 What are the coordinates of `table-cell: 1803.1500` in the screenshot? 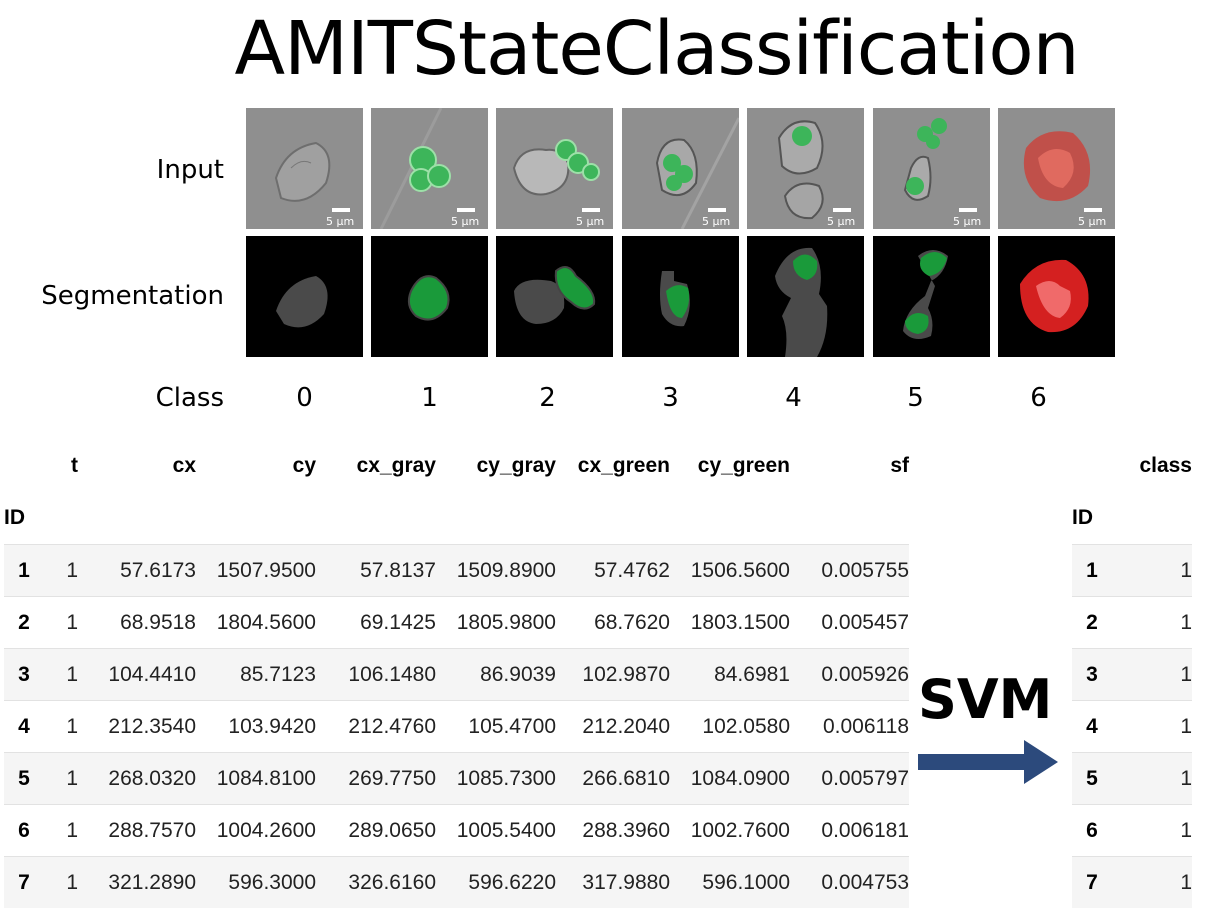 It's located at (730, 623).